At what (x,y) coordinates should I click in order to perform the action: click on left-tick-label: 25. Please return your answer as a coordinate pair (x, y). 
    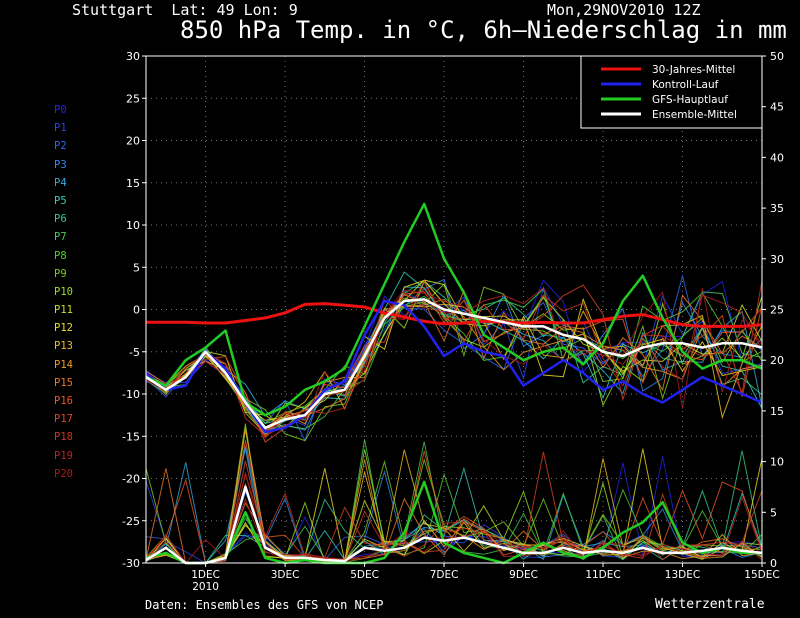
    Looking at the image, I should click on (133, 98).